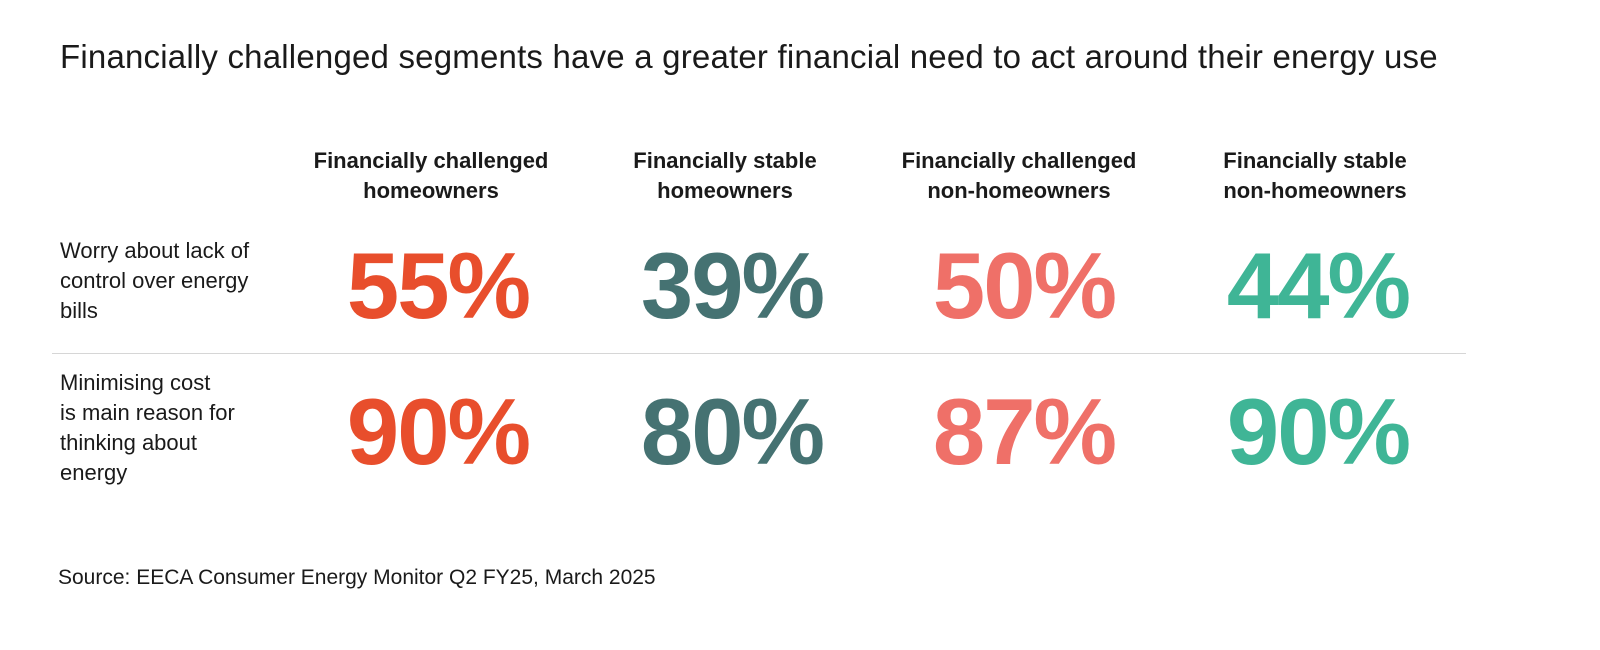 The width and height of the screenshot is (1600, 650). I want to click on value-row2-stable-homeowners: 80%, so click(732, 431).